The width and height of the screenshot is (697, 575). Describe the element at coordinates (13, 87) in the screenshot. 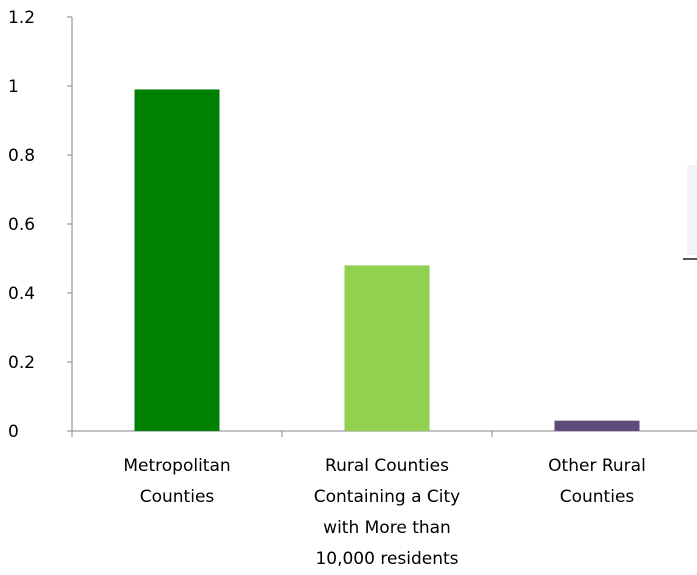

I see `y-tick-label: 1` at that location.